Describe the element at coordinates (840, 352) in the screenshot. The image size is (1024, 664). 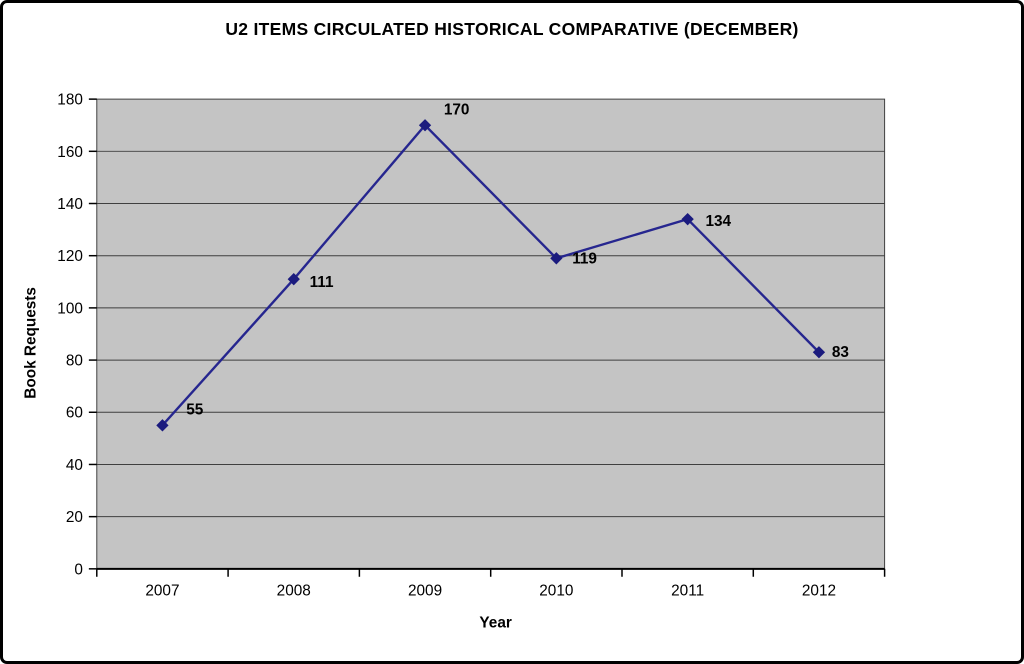
I see `point-label: 83` at that location.